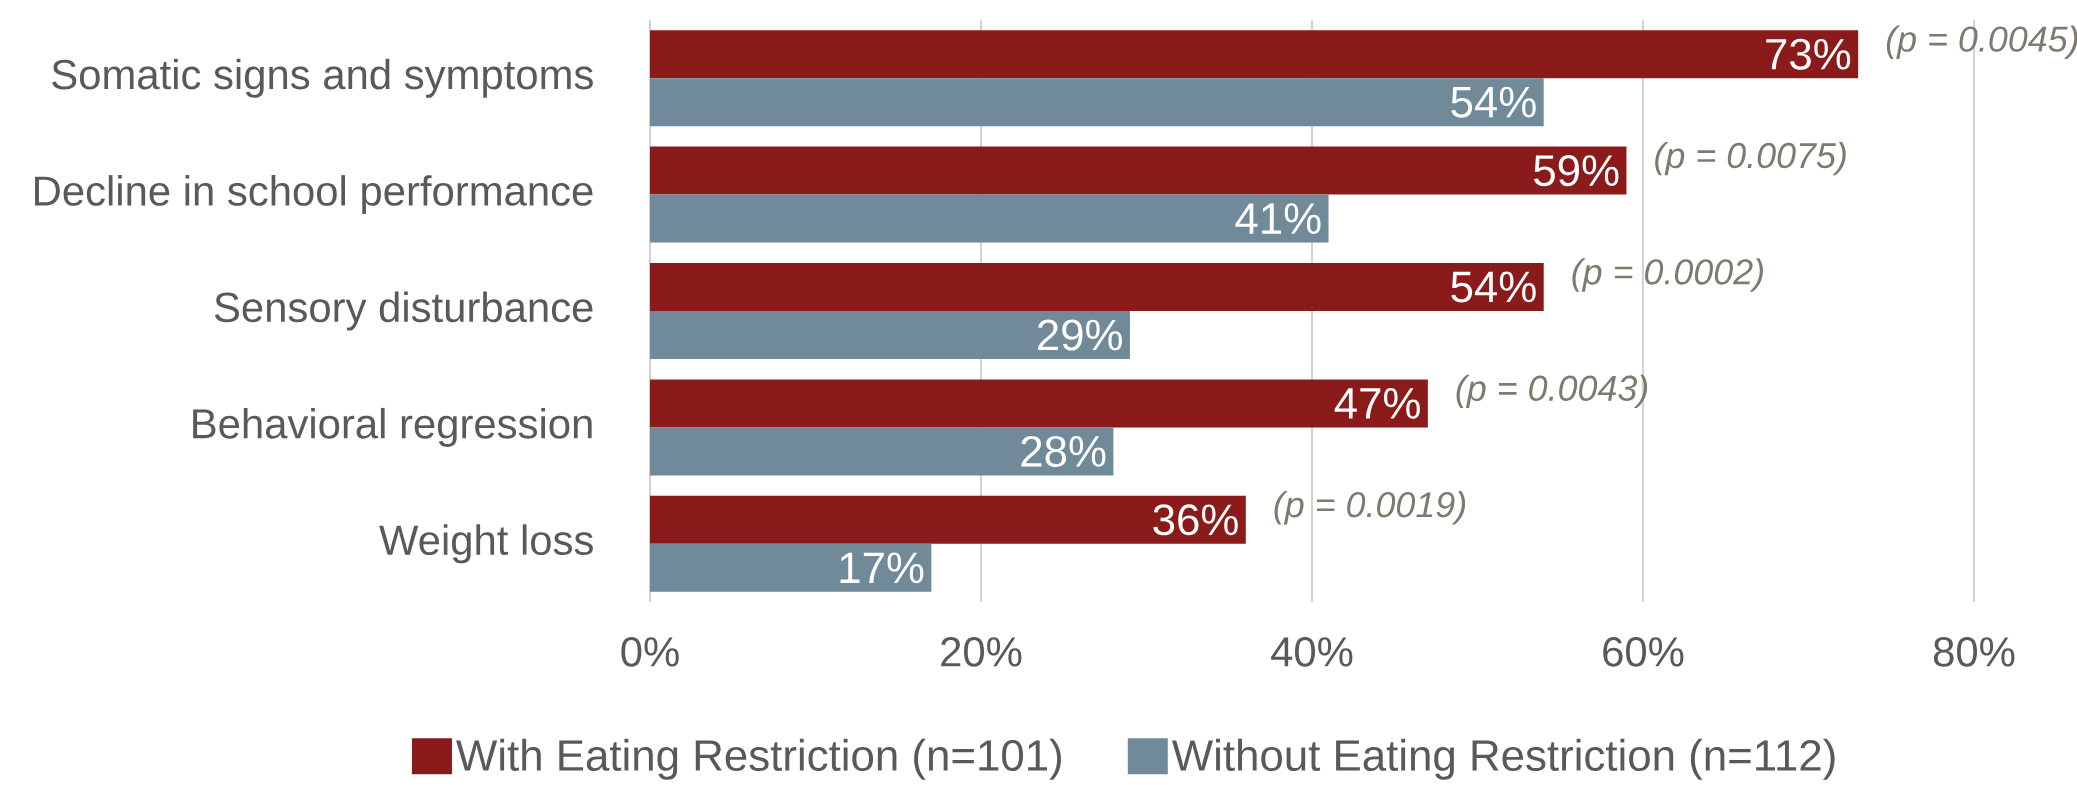 The height and width of the screenshot is (785, 2077). I want to click on y-tick-label: Weight loss, so click(486, 544).